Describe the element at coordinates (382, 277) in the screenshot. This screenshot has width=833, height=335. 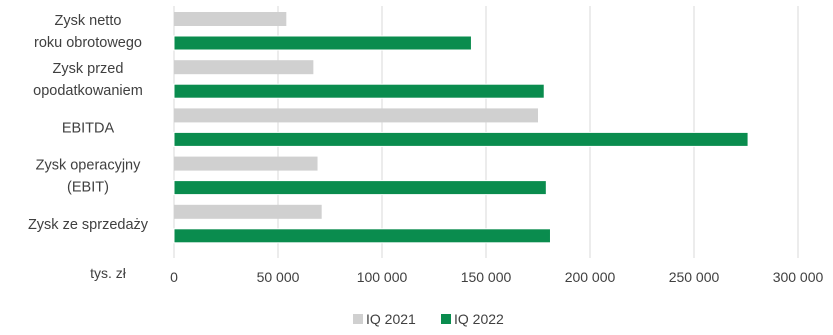
I see `x-tick-label: 100 000` at that location.